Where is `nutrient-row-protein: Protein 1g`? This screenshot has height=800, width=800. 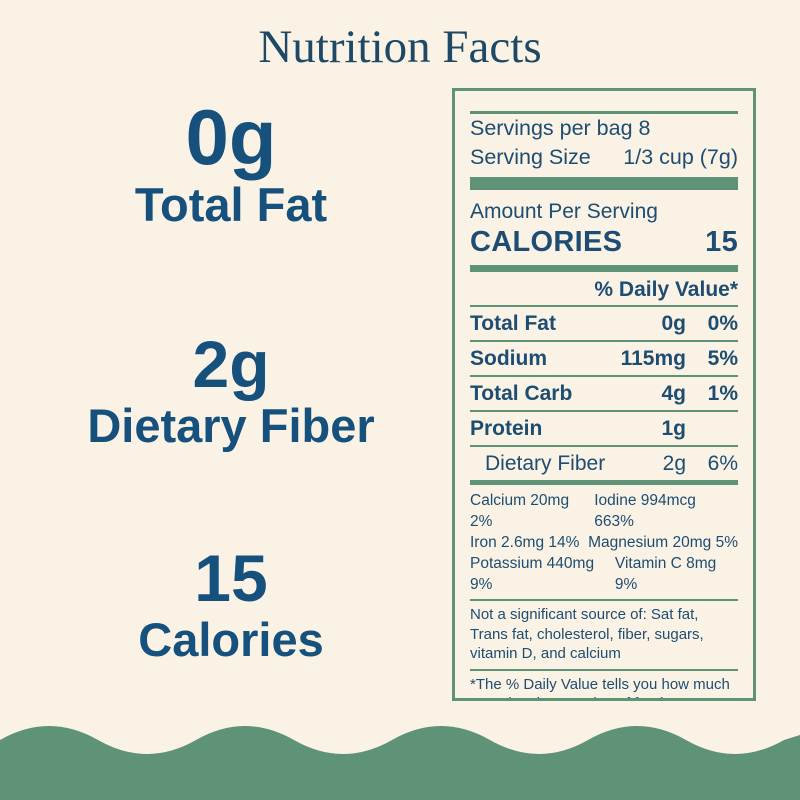 nutrient-row-protein: Protein 1g is located at coordinates (604, 428).